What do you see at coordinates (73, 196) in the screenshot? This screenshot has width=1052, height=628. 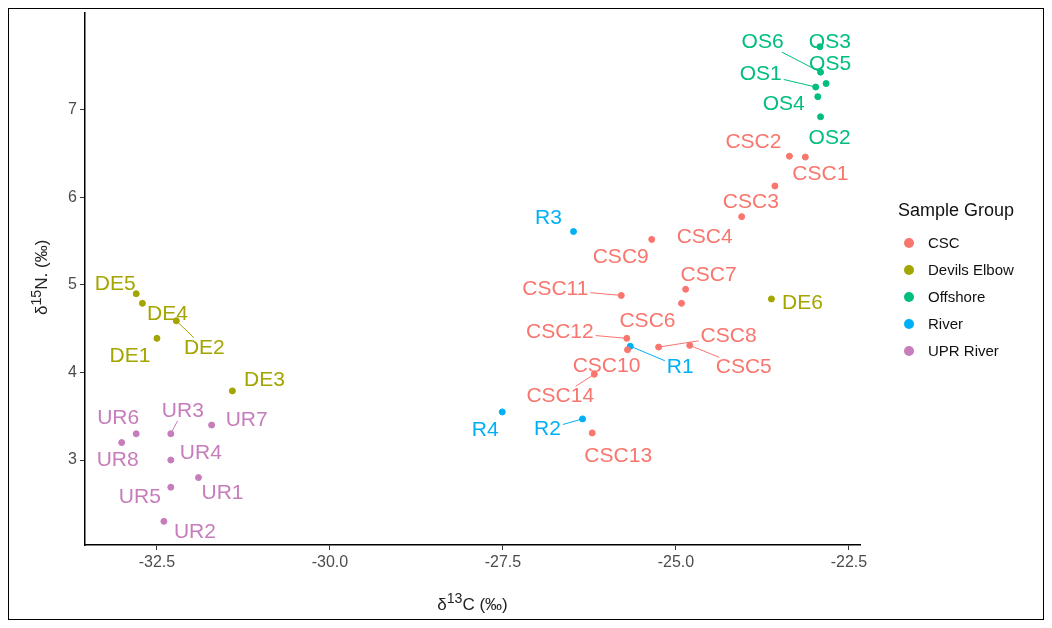 I see `y-tick-label: 6` at bounding box center [73, 196].